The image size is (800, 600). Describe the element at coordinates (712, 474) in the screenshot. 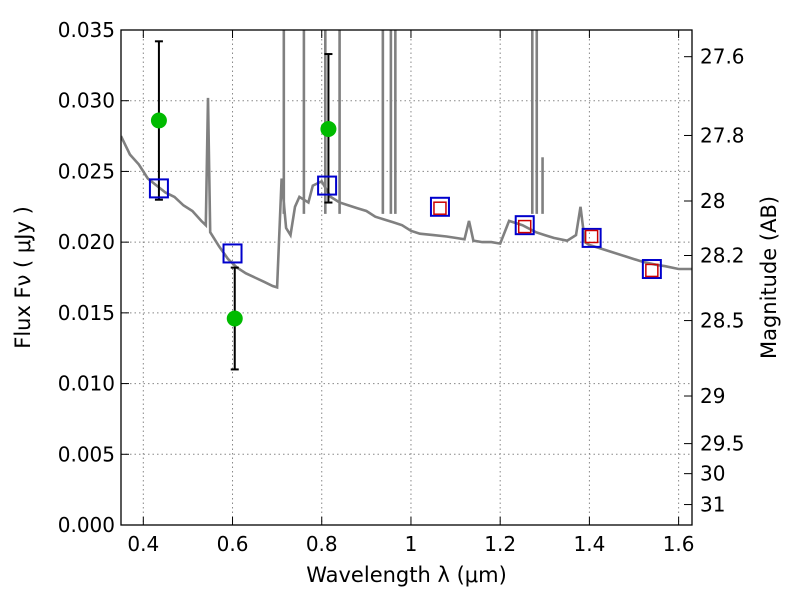

I see `right-tick-label: 30` at that location.